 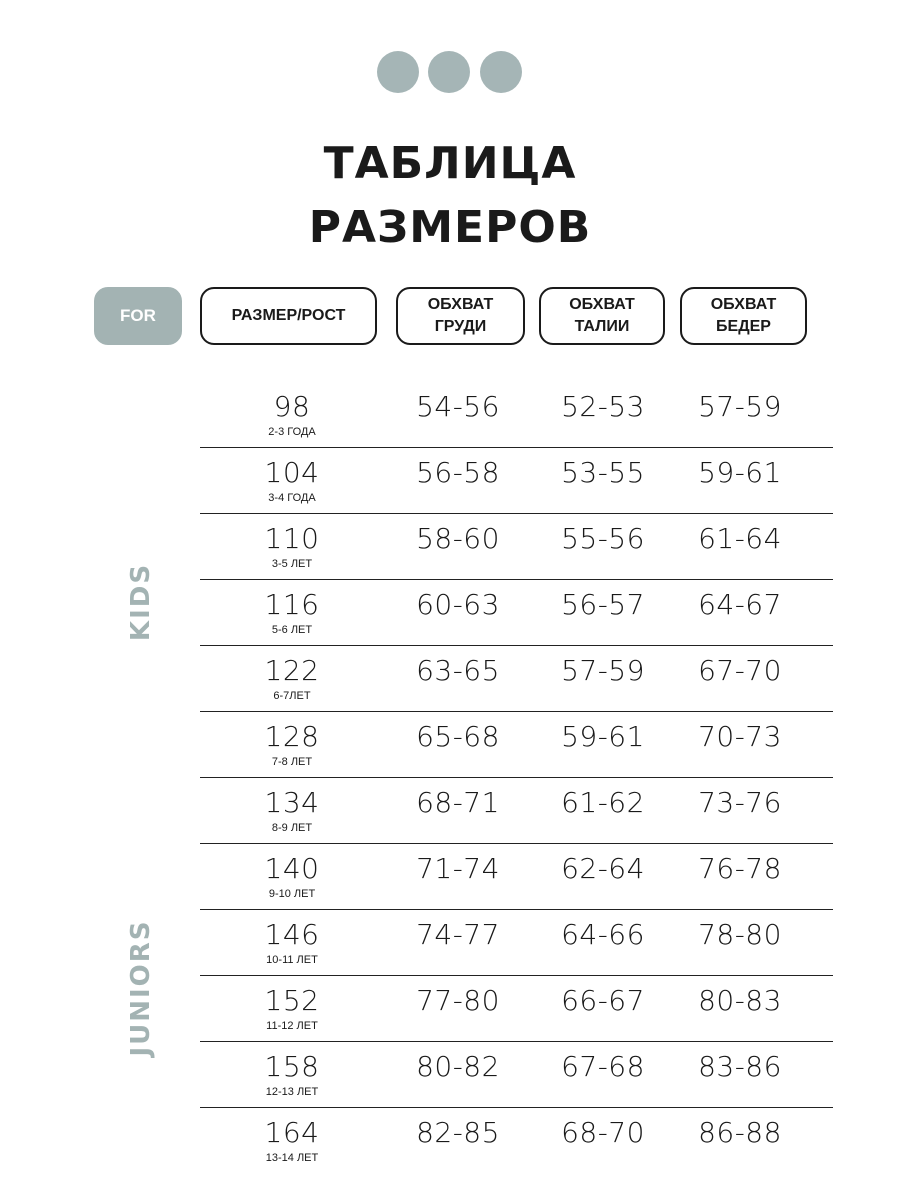 What do you see at coordinates (603, 1000) in the screenshot?
I see `cell-waist: 66-67` at bounding box center [603, 1000].